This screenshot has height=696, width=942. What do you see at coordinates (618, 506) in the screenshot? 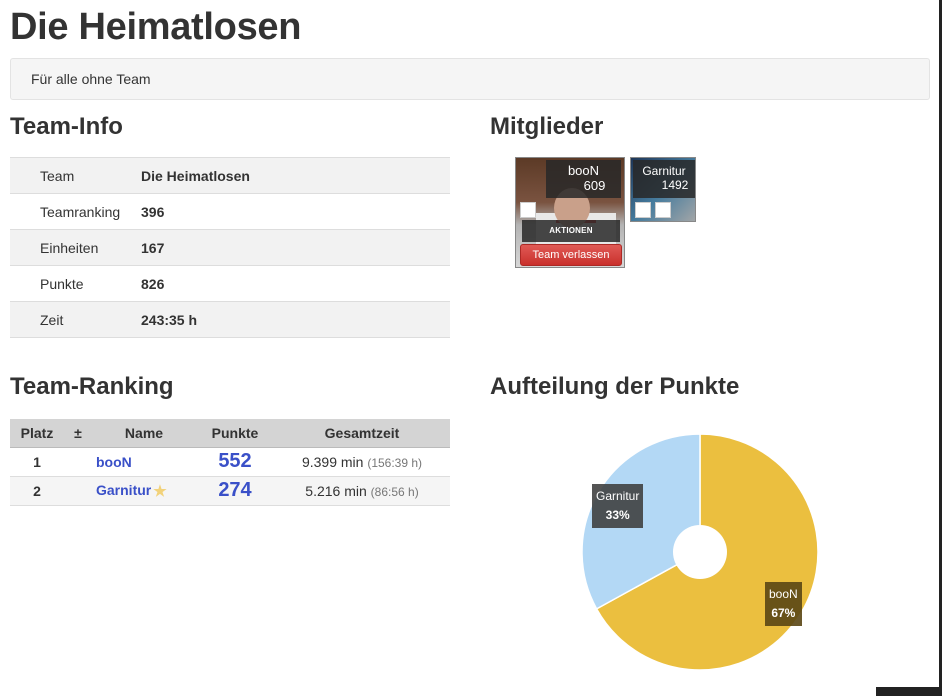
I see `pie-label-garnitur: Garnitur 33%` at bounding box center [618, 506].